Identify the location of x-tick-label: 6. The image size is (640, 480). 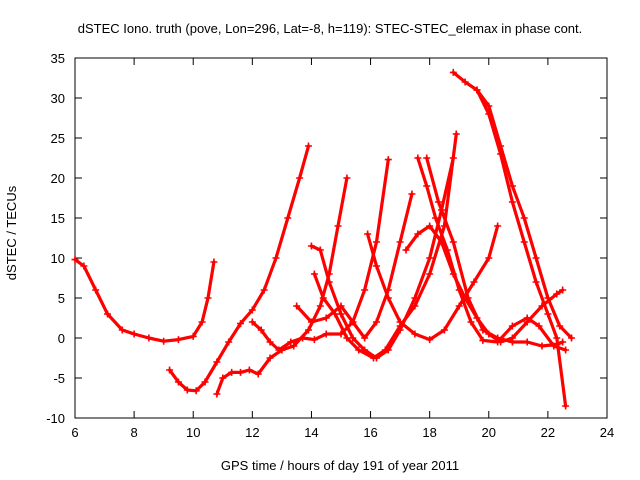
(74, 432).